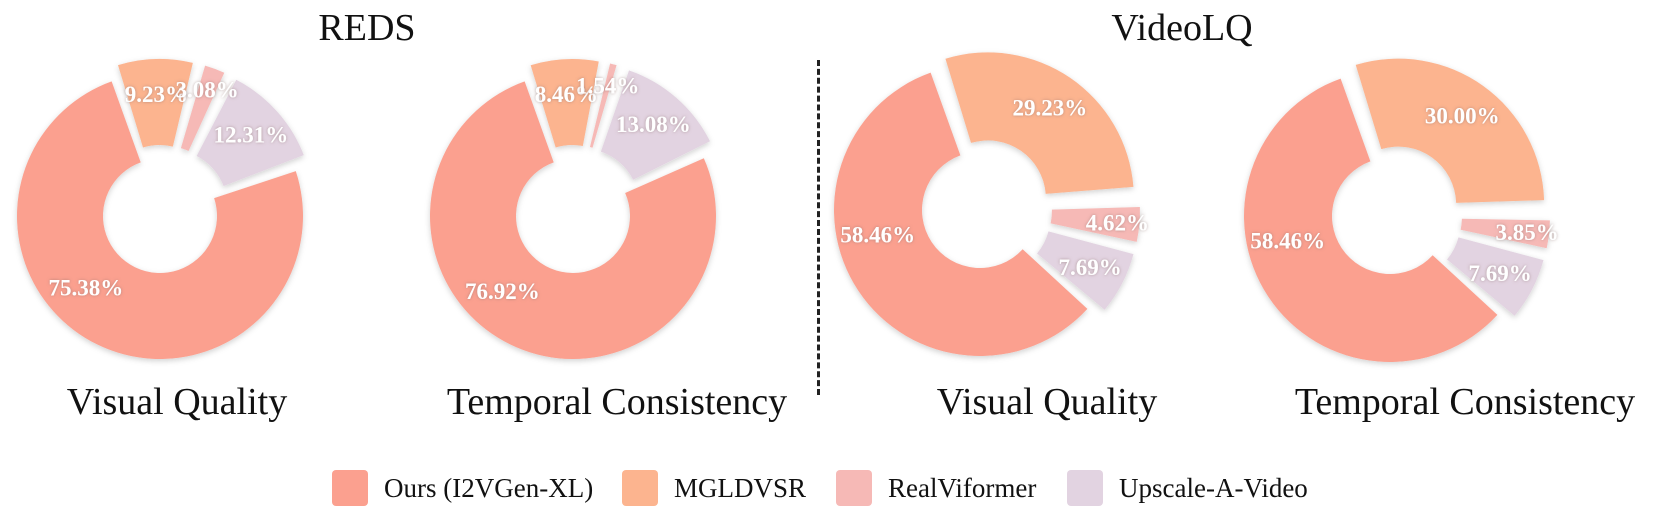  What do you see at coordinates (1047, 402) in the screenshot?
I see `chart-title-videolq-visual-quality: Visual Quality` at bounding box center [1047, 402].